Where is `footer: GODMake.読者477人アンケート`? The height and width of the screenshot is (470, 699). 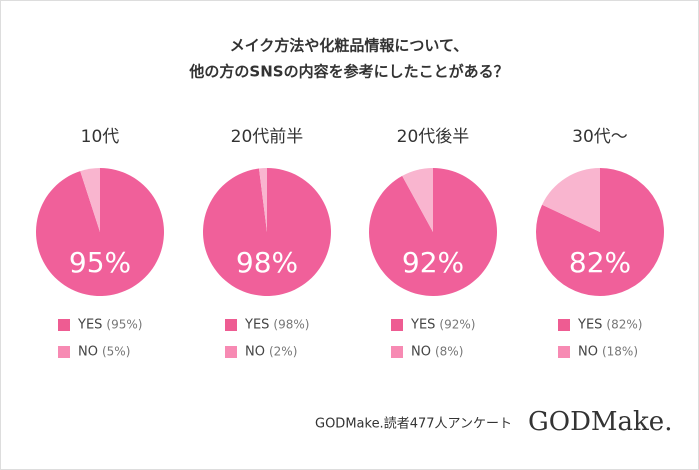
footer: GODMake.読者477人アンケート is located at coordinates (413, 424).